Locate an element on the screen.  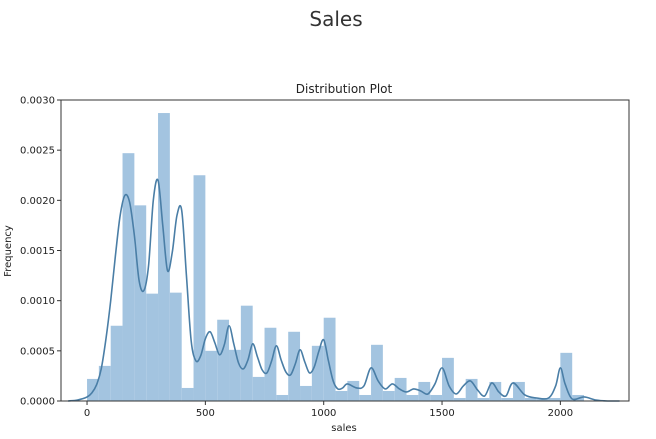
y-tick-label: 0.0015 is located at coordinates (37, 251).